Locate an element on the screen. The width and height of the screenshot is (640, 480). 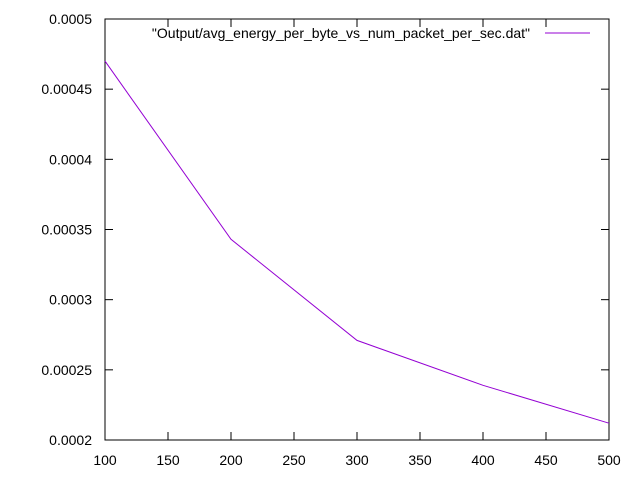
x-tick-label: 500 is located at coordinates (609, 460).